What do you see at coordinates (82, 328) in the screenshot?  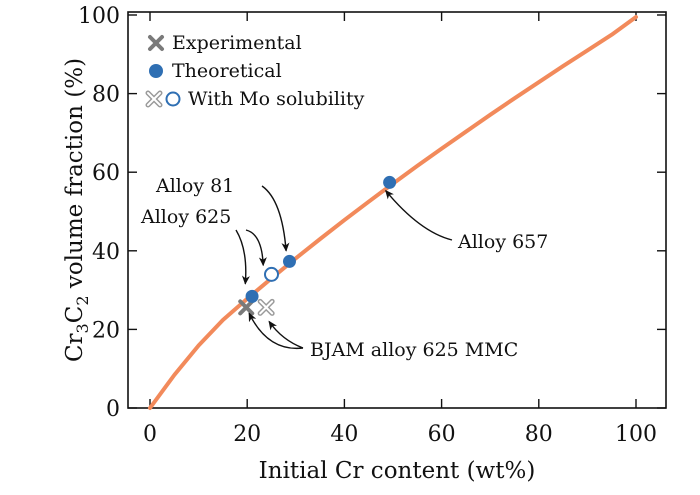 I see `y-axis-title-sub1: 3` at bounding box center [82, 328].